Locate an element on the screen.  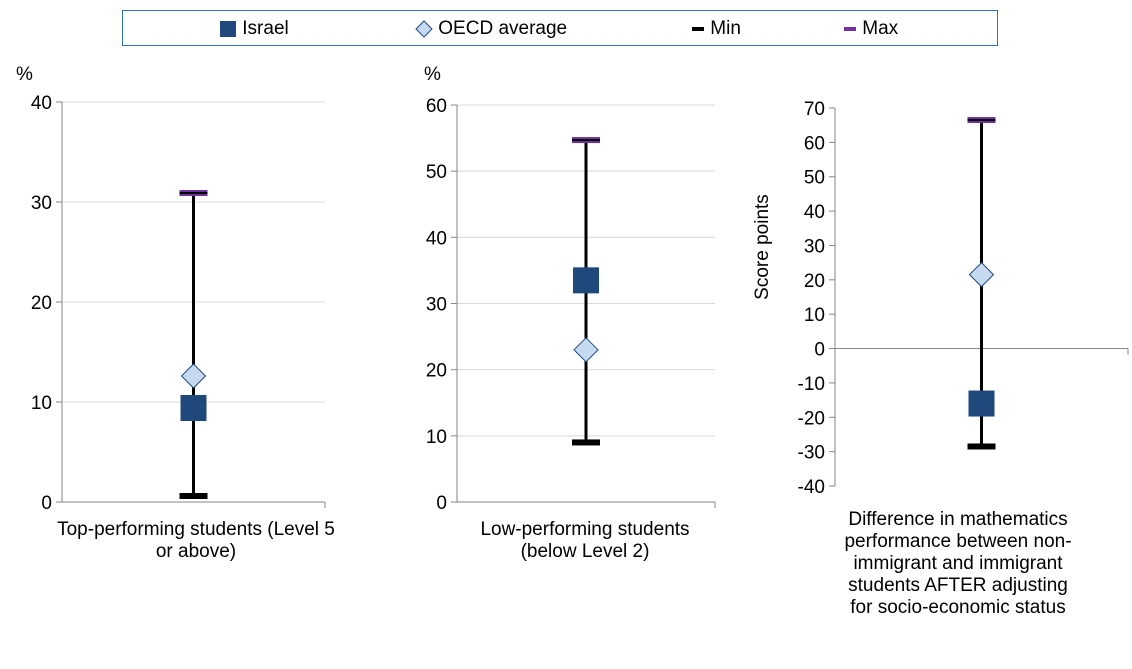
legend-item-min: Min is located at coordinates (716, 29).